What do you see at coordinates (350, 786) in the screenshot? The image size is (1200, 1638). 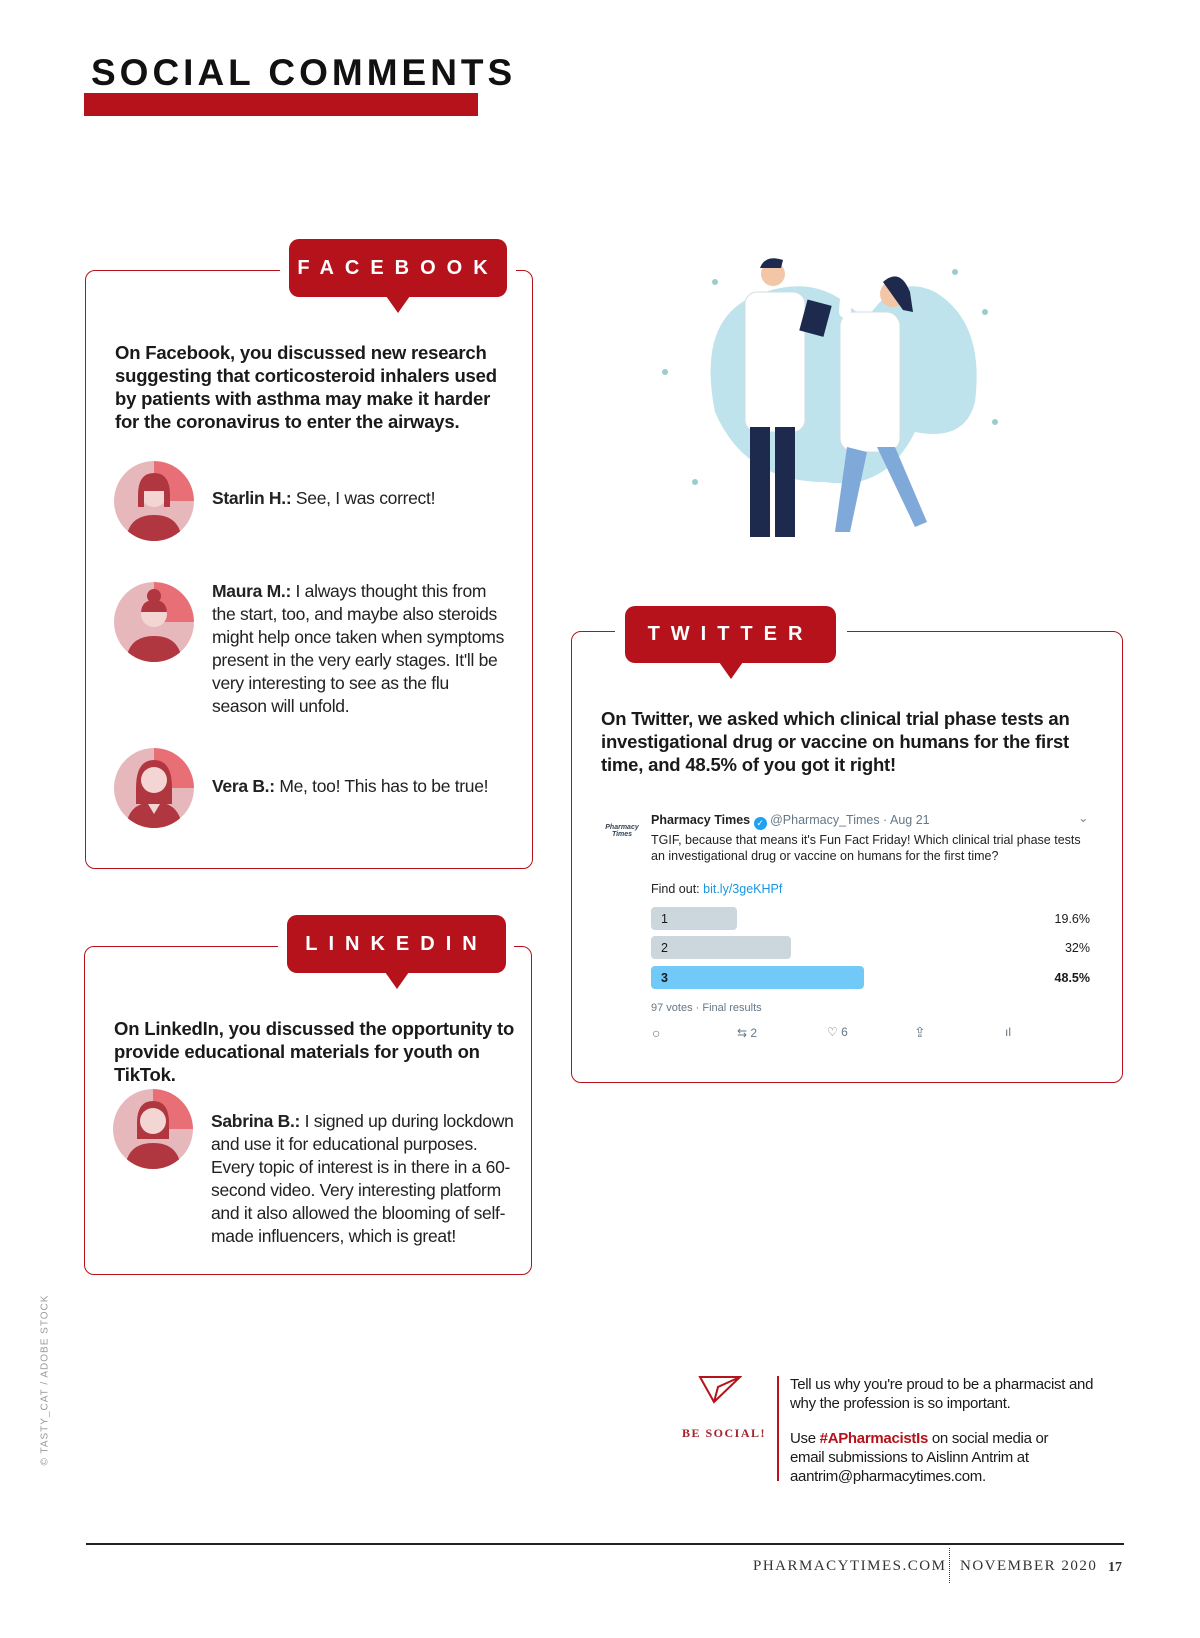 I see `comment-vera: Vera B.: Me, too! This has to be true!` at bounding box center [350, 786].